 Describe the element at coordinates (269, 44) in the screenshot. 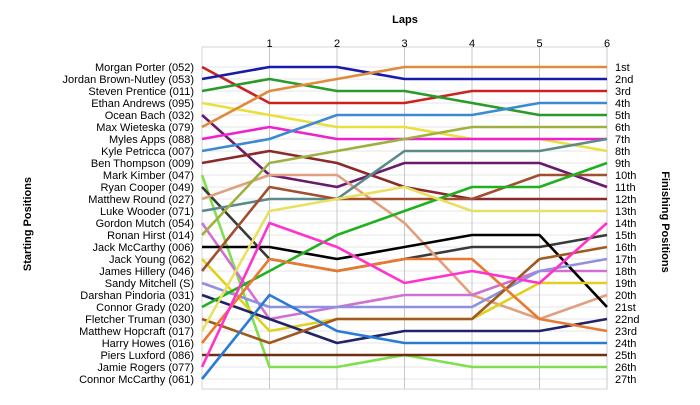

I see `lap-tick-label: 1` at that location.